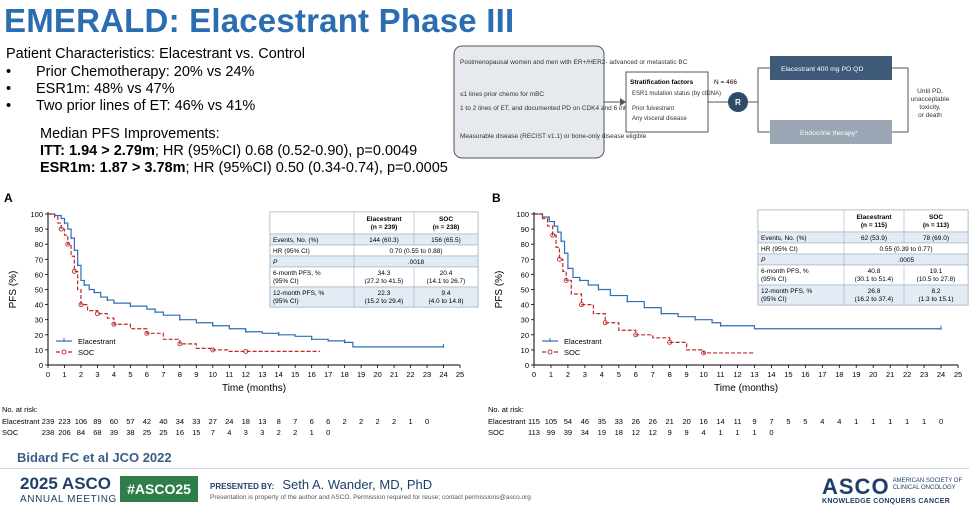 This screenshot has width=969, height=510. Describe the element at coordinates (525, 335) in the screenshot. I see `y-tick-label: 20` at that location.